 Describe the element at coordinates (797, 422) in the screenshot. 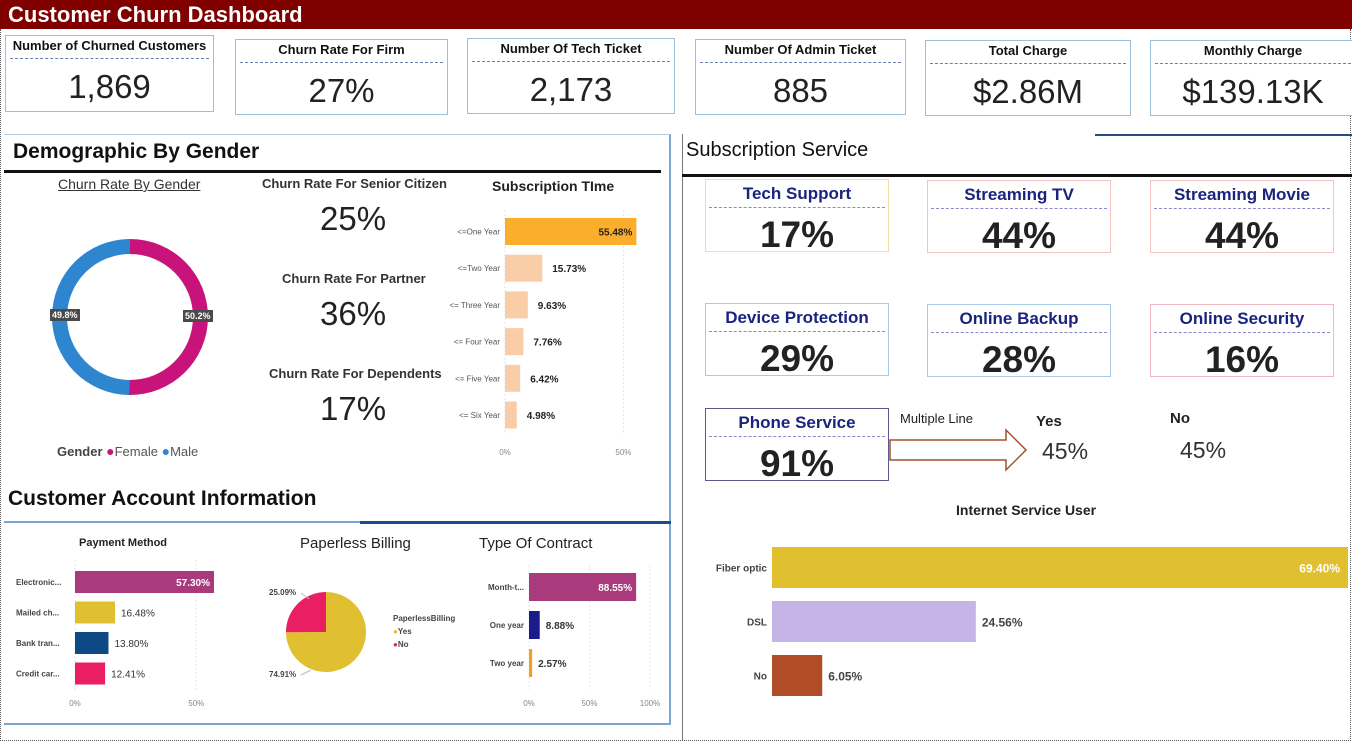

I see `tile-label: Phone Service` at that location.